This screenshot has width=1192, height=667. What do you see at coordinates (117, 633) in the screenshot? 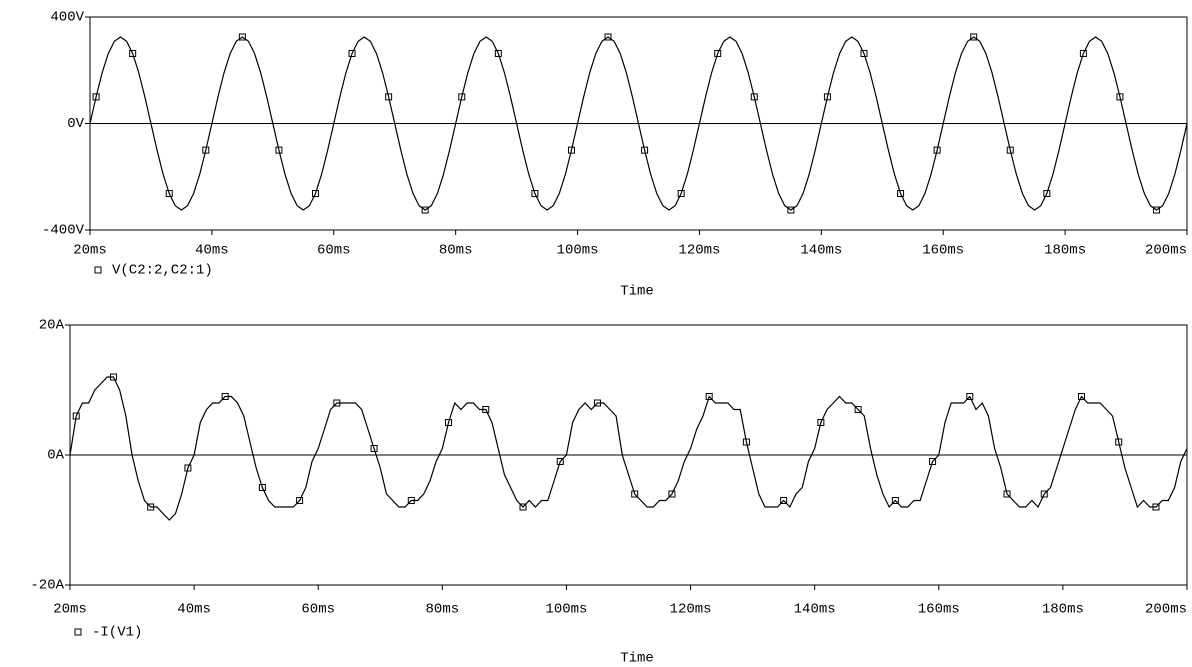
I see `legend-label: -I(V1)` at bounding box center [117, 633].